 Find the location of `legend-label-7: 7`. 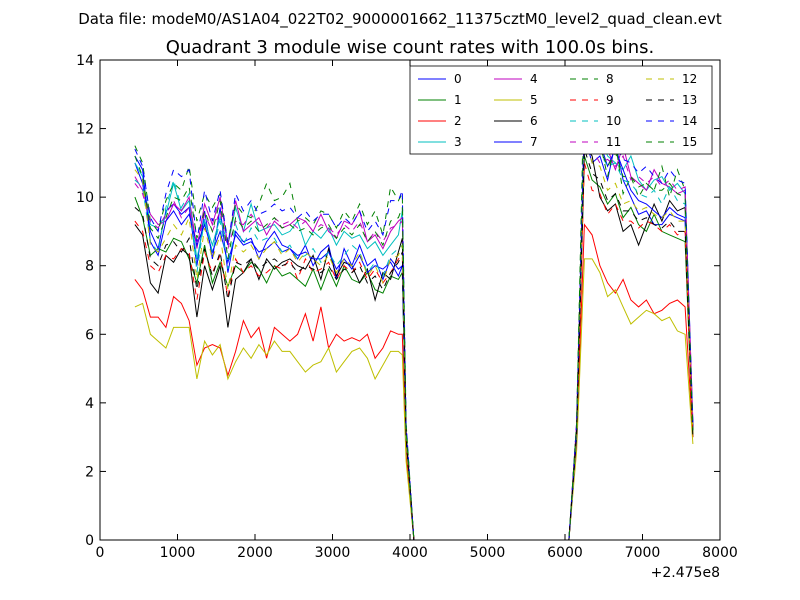

legend-label-7: 7 is located at coordinates (534, 142).